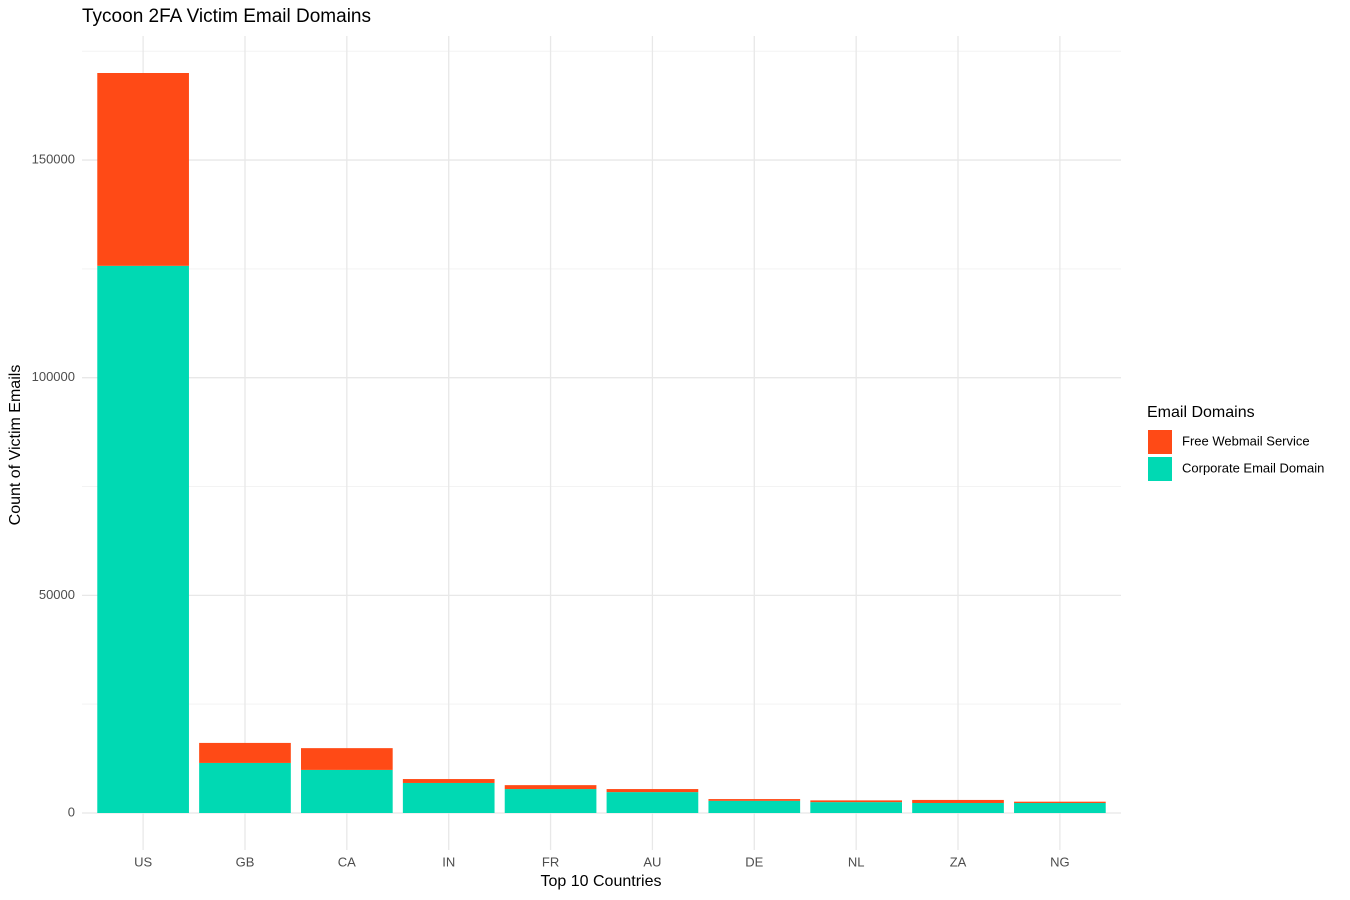 The width and height of the screenshot is (1350, 900). Describe the element at coordinates (71, 811) in the screenshot. I see `y-tick-label: 0` at that location.